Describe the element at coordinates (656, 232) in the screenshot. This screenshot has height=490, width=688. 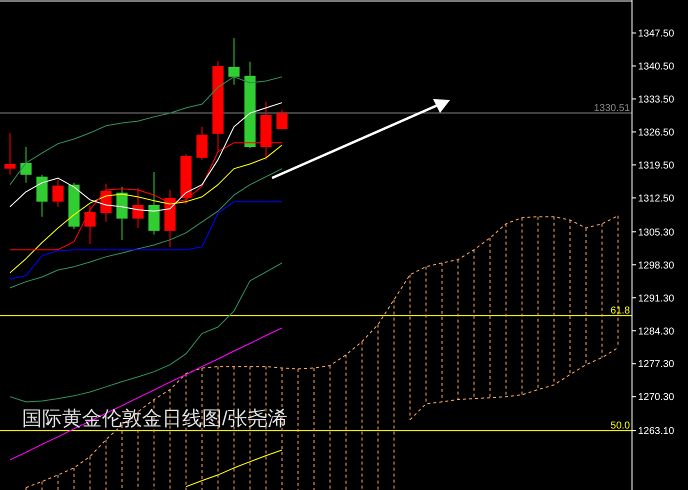
I see `y-tick-label: 1305.30` at that location.